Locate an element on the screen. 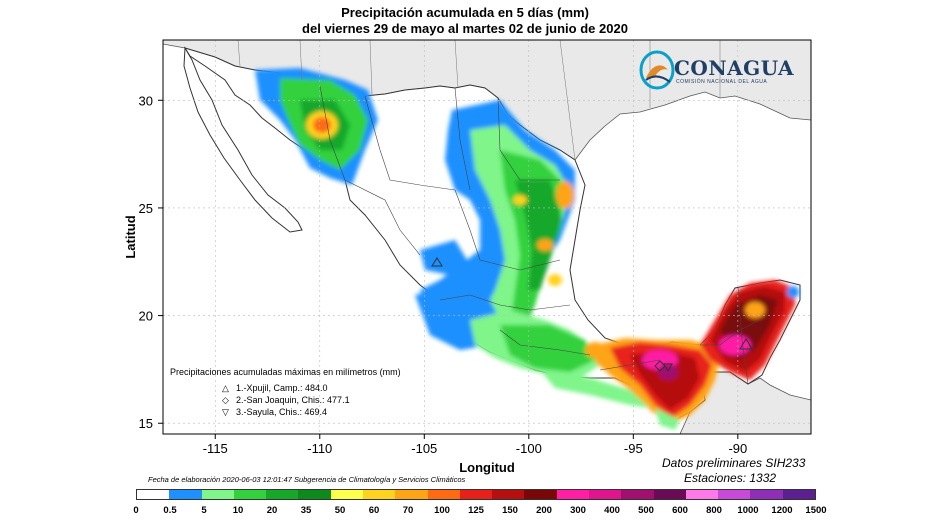 The width and height of the screenshot is (930, 523). colorbar-label: 400 is located at coordinates (612, 510).